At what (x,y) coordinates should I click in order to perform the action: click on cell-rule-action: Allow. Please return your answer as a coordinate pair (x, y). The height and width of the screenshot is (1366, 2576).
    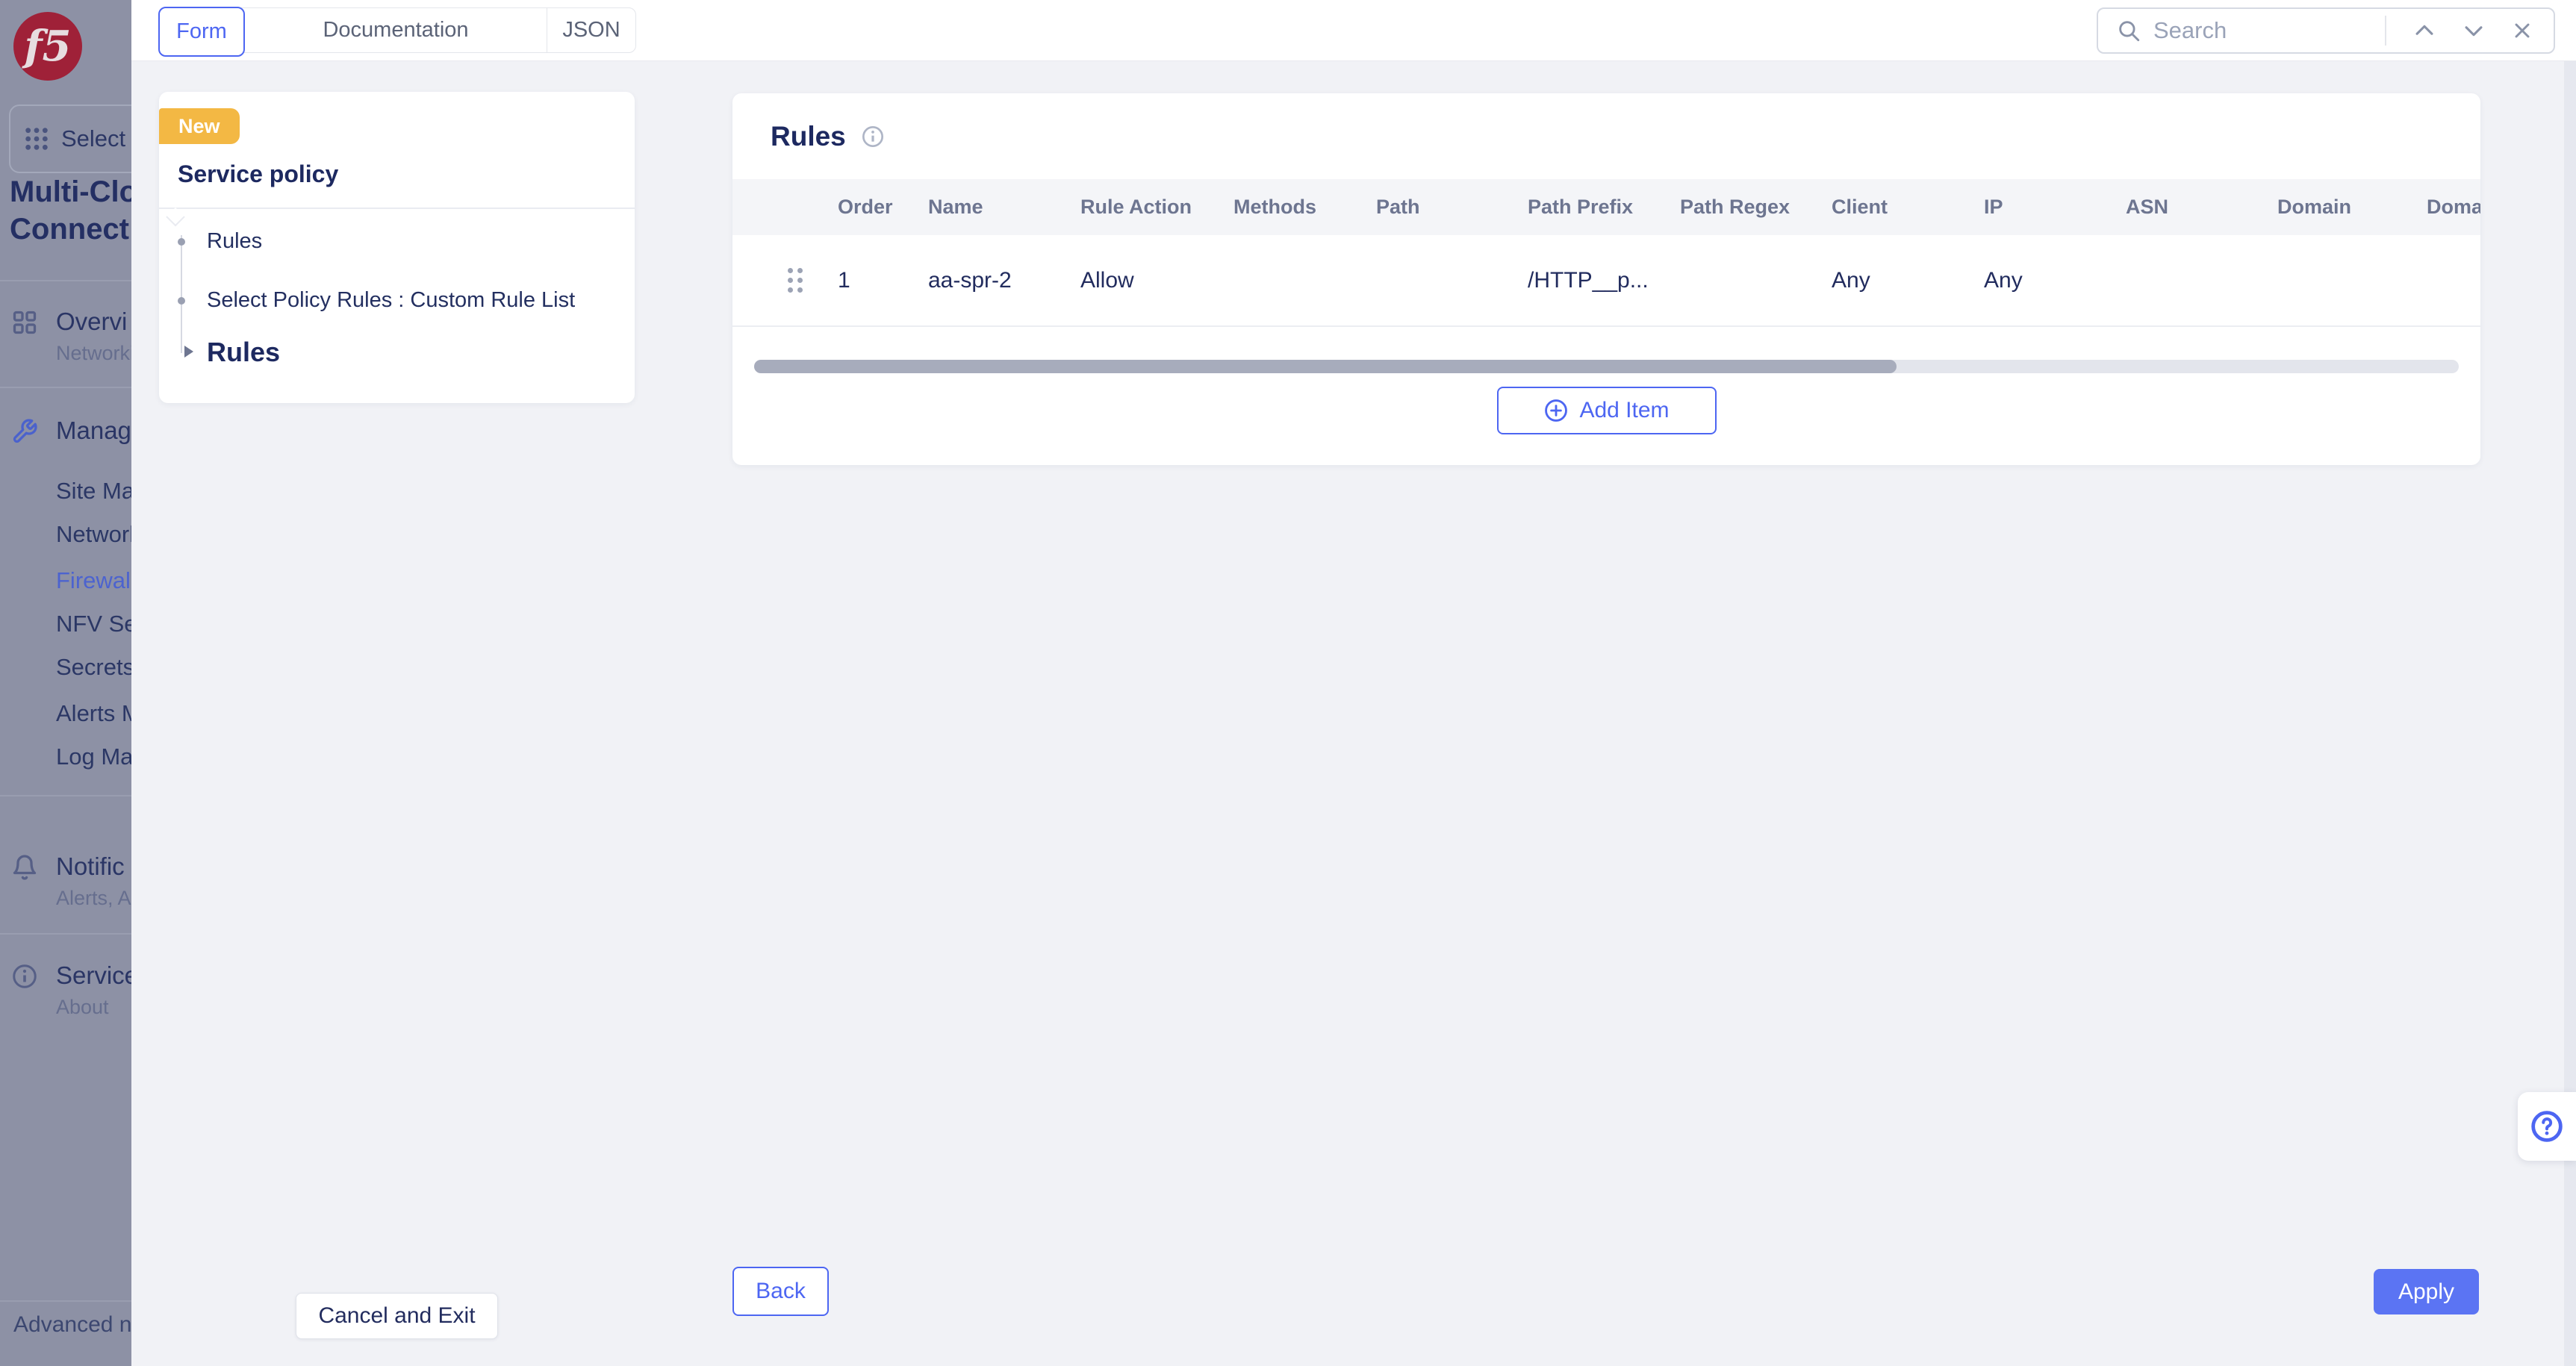
    Looking at the image, I should click on (1107, 280).